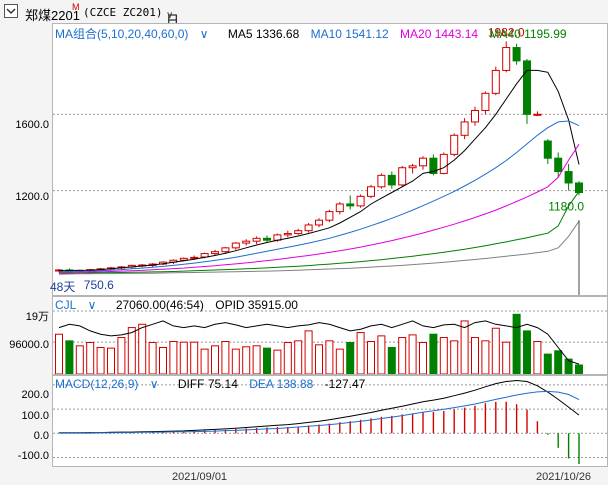 The width and height of the screenshot is (608, 485). I want to click on chart-menu-icon, so click(11, 11).